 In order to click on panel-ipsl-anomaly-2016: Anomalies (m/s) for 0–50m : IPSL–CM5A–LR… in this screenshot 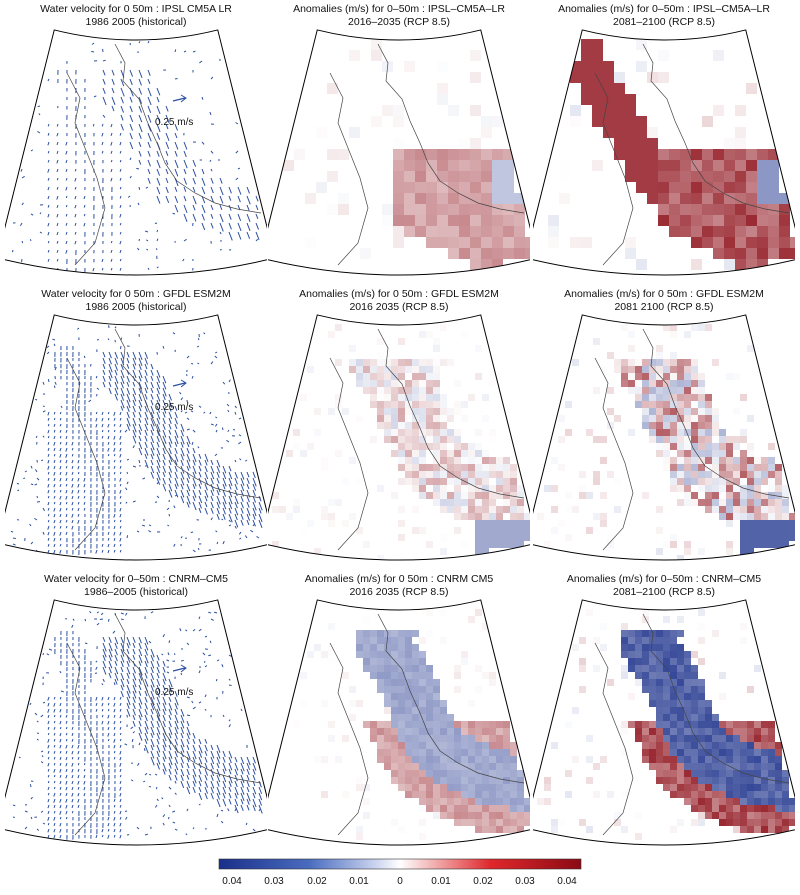, I will do `click(399, 140)`.